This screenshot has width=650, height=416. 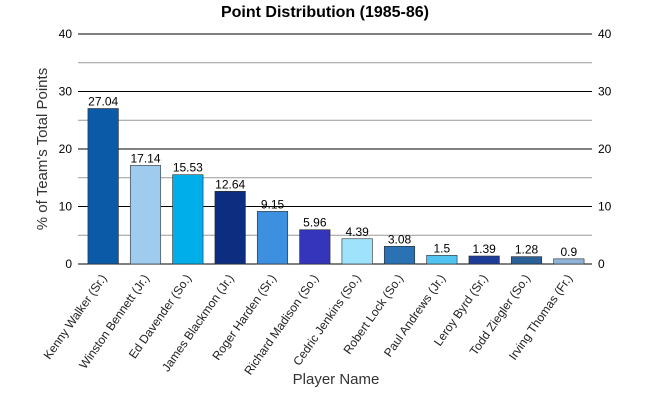 I want to click on y-tick-label-right: 40, so click(x=605, y=34).